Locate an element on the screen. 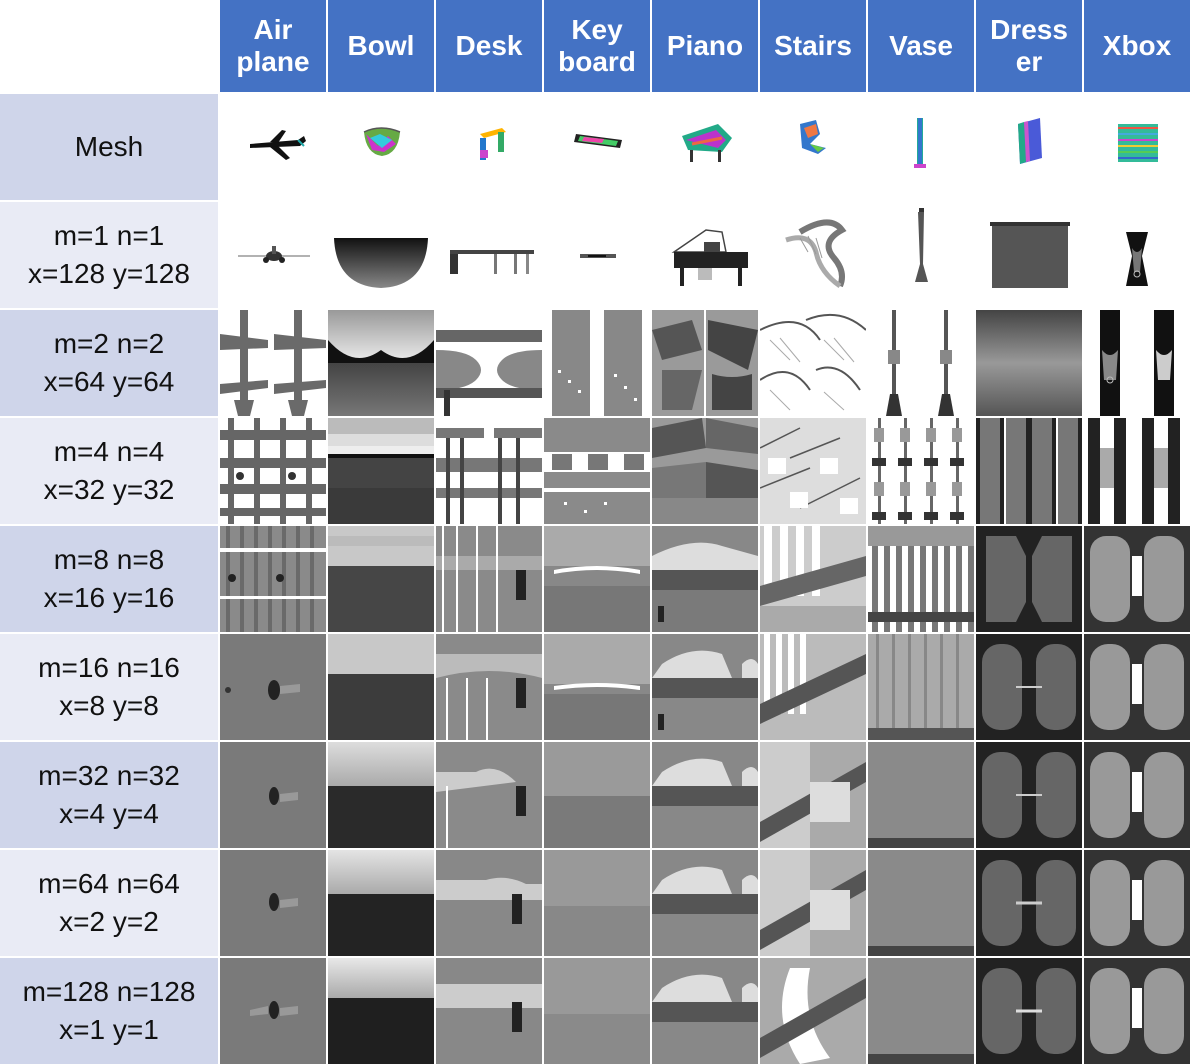  col-header-dresser: Dress er is located at coordinates (1029, 46).